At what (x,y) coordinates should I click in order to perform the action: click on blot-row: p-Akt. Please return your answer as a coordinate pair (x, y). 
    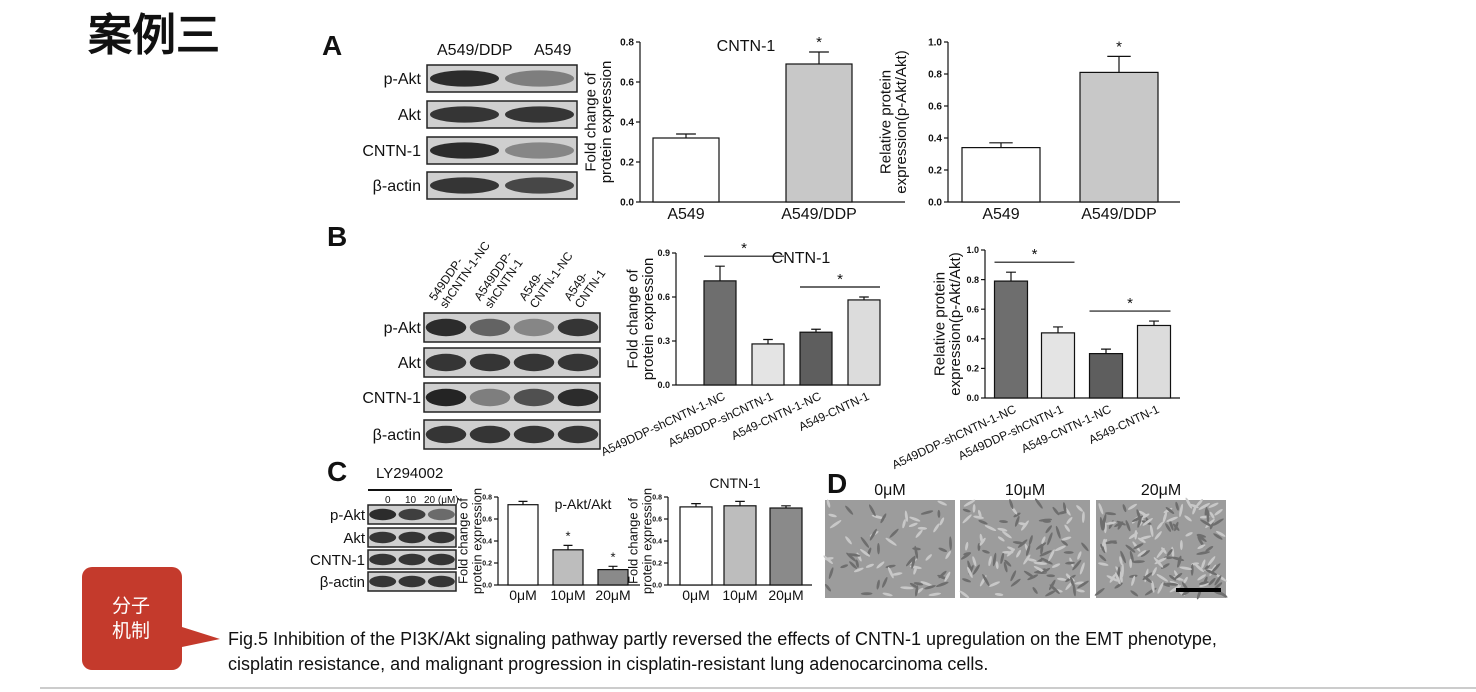
    Looking at the image, I should click on (403, 79).